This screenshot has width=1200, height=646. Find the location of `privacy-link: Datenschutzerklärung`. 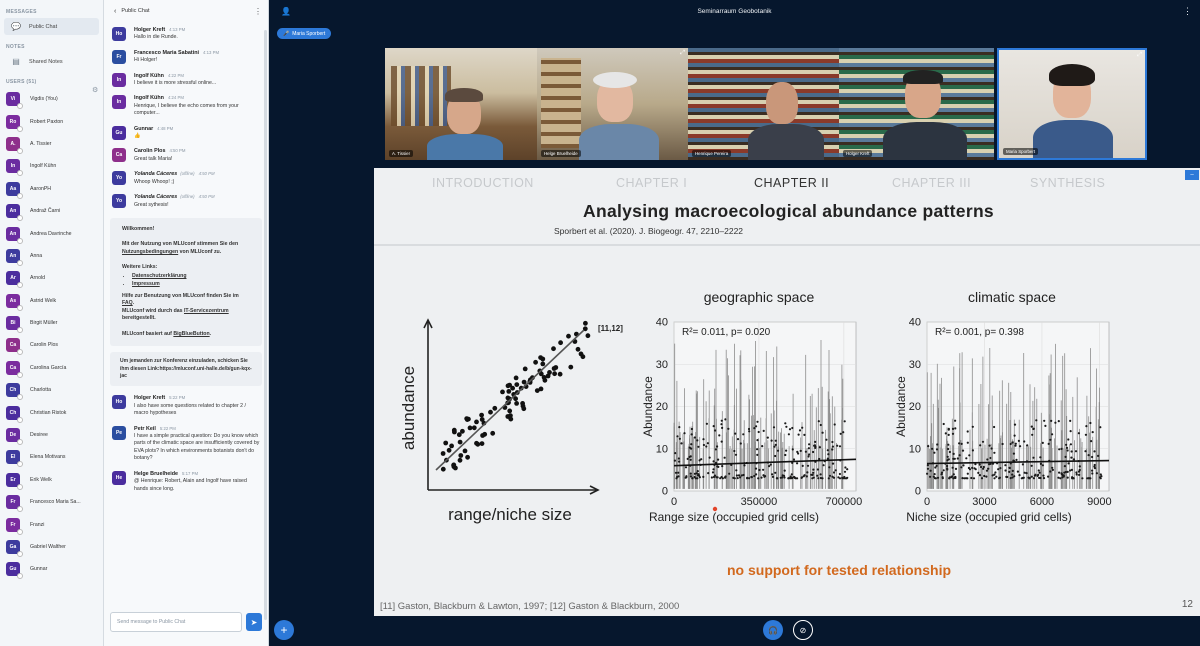

privacy-link: Datenschutzerklärung is located at coordinates (159, 276).